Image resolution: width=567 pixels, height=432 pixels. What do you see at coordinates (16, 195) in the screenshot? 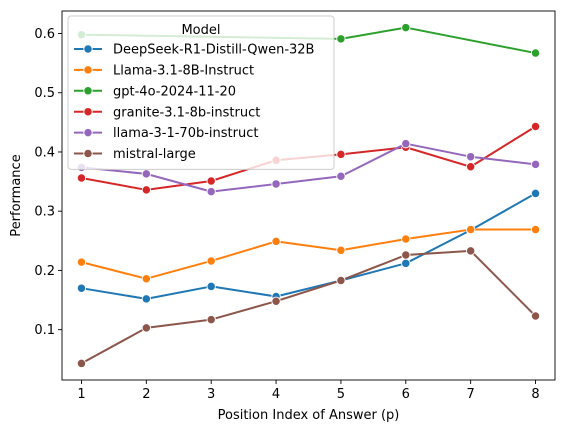
I see `y-axis-title: Performance` at bounding box center [16, 195].